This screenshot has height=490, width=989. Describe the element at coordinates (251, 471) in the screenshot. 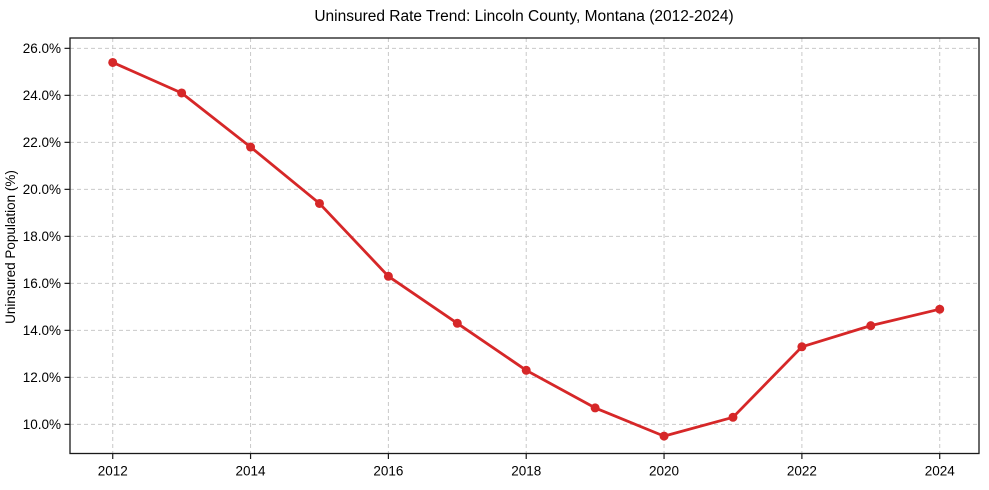

I see `x-tick-label: 2014` at that location.